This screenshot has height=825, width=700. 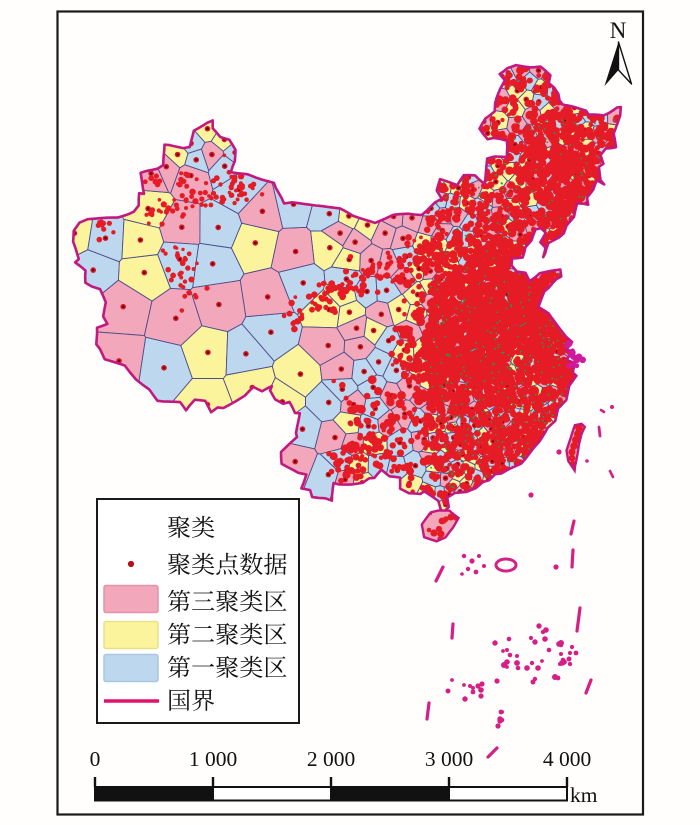 What do you see at coordinates (584, 795) in the screenshot?
I see `svg-text: km` at bounding box center [584, 795].